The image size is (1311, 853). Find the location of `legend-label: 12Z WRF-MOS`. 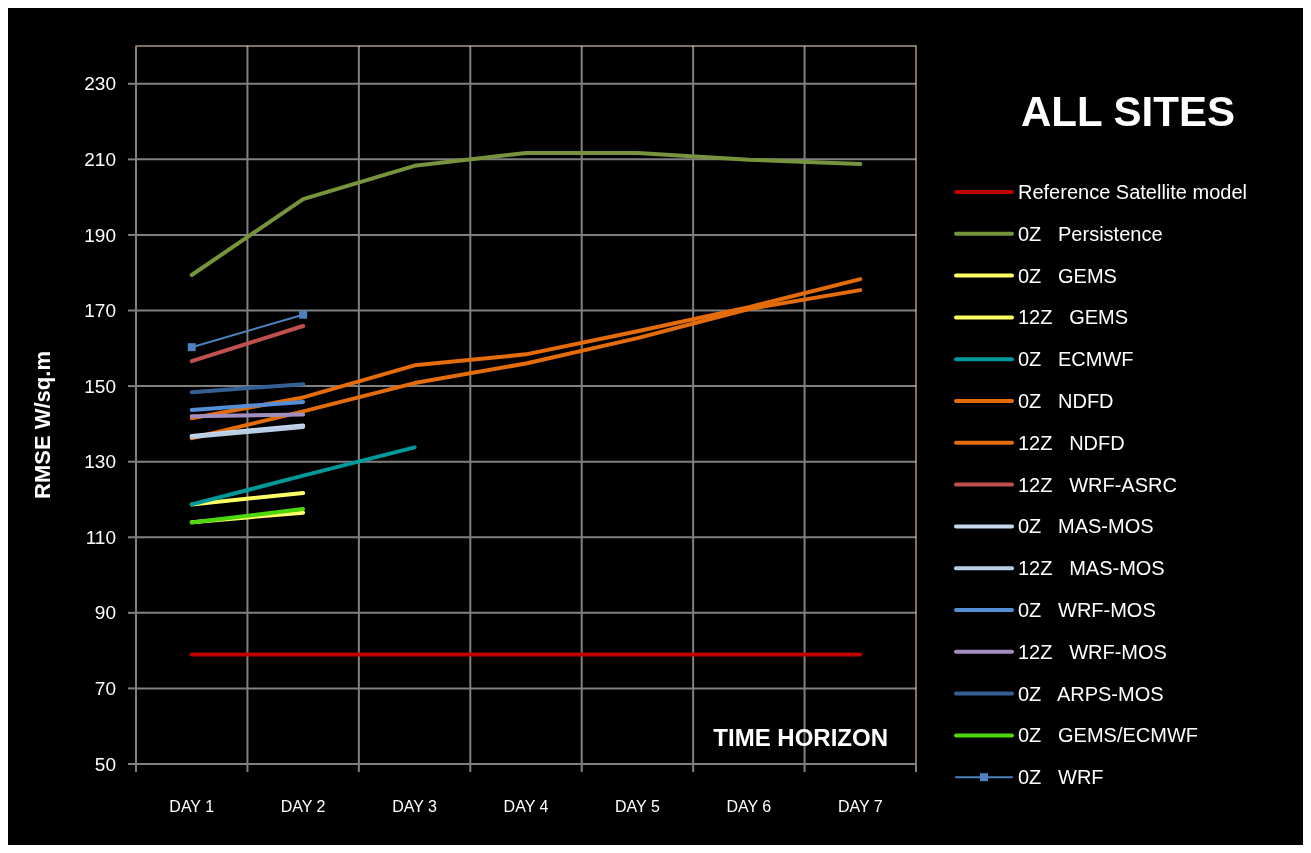

legend-label: 12Z WRF-MOS is located at coordinates (1092, 651).